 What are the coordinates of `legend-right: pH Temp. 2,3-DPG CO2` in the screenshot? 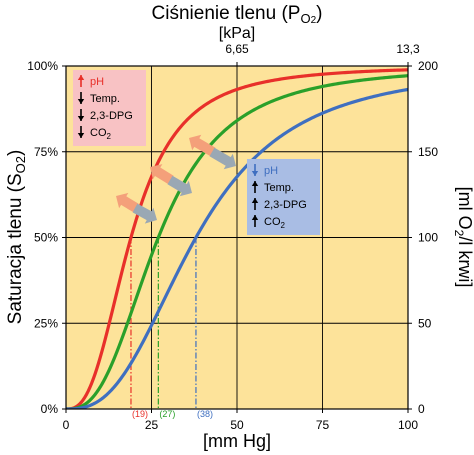 It's located at (283, 197).